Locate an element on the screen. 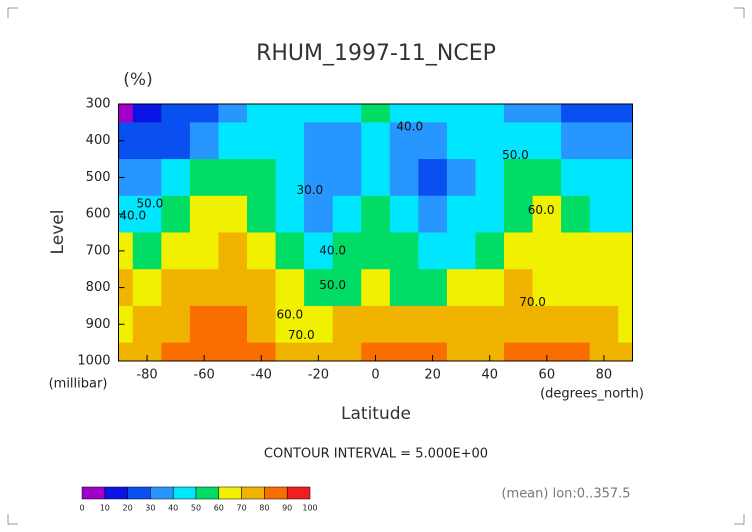 The width and height of the screenshot is (752, 532). x-tick-label: -60 is located at coordinates (204, 375).